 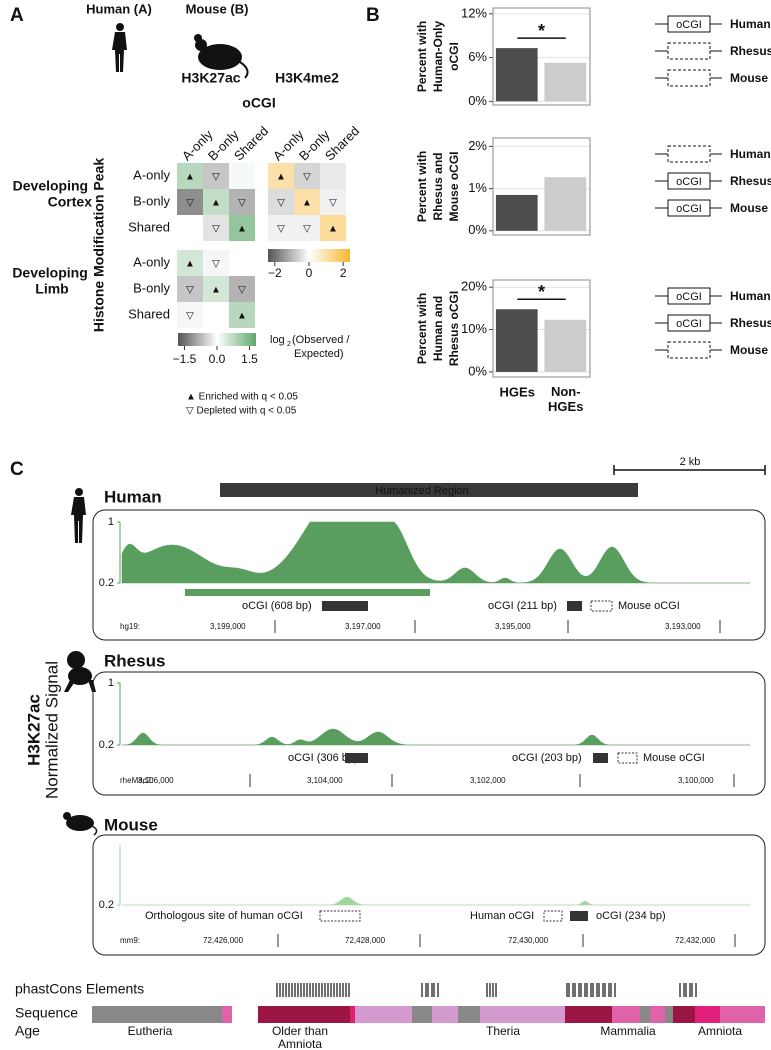 What do you see at coordinates (631, 916) in the screenshot?
I see `track-annotation: oCGI (234 bp)` at bounding box center [631, 916].